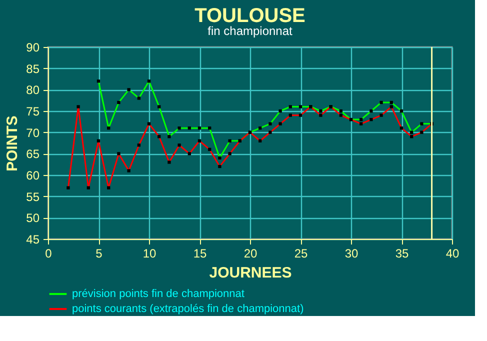 This screenshot has width=487, height=341. Describe the element at coordinates (158, 294) in the screenshot. I see `legend-label: prévision points fin de championnat` at that location.